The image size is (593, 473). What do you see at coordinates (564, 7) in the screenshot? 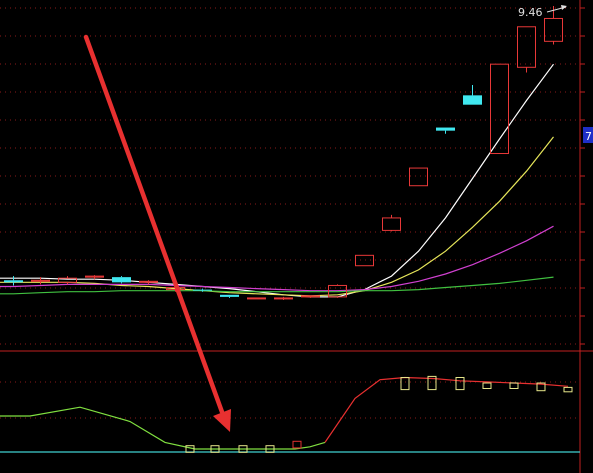
I see `peak-pointer-head` at bounding box center [564, 7].